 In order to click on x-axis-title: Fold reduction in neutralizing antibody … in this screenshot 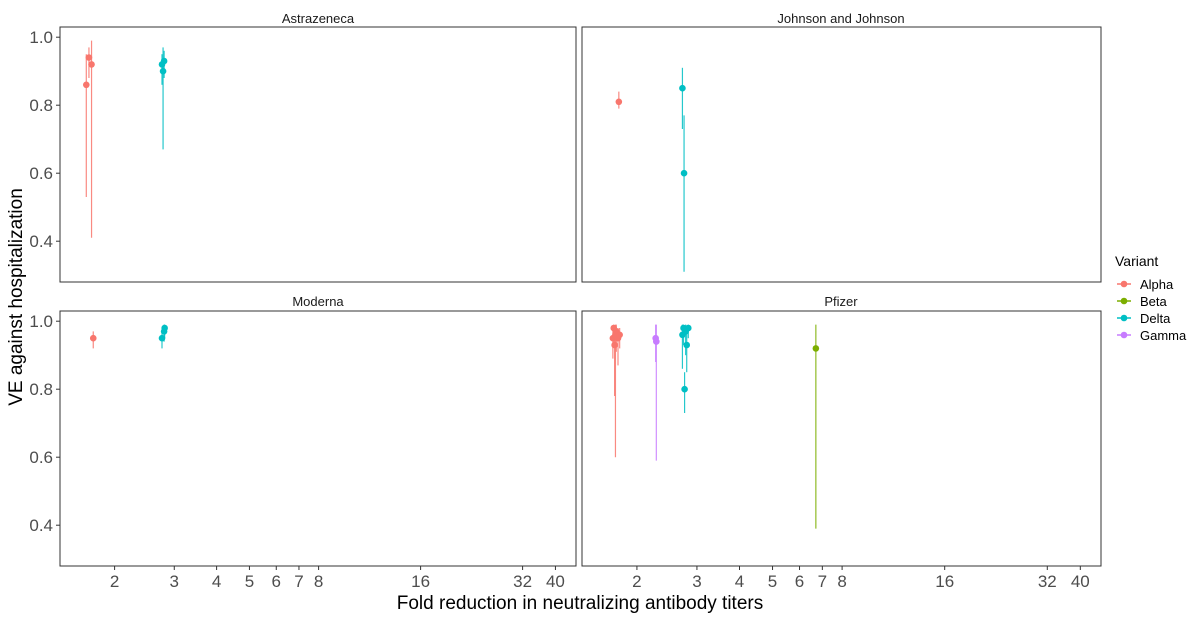, I will do `click(580, 603)`.